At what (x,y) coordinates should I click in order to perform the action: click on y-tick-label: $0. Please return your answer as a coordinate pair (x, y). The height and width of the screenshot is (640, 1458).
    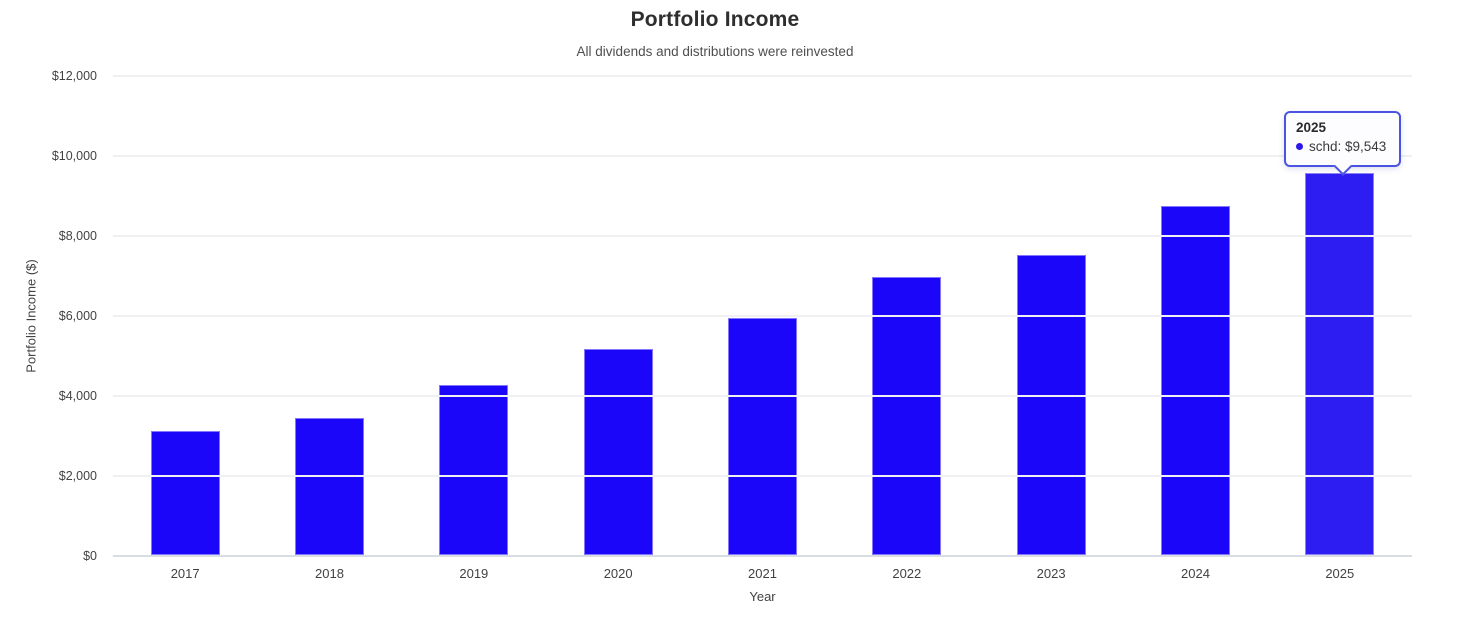
    Looking at the image, I should click on (90, 556).